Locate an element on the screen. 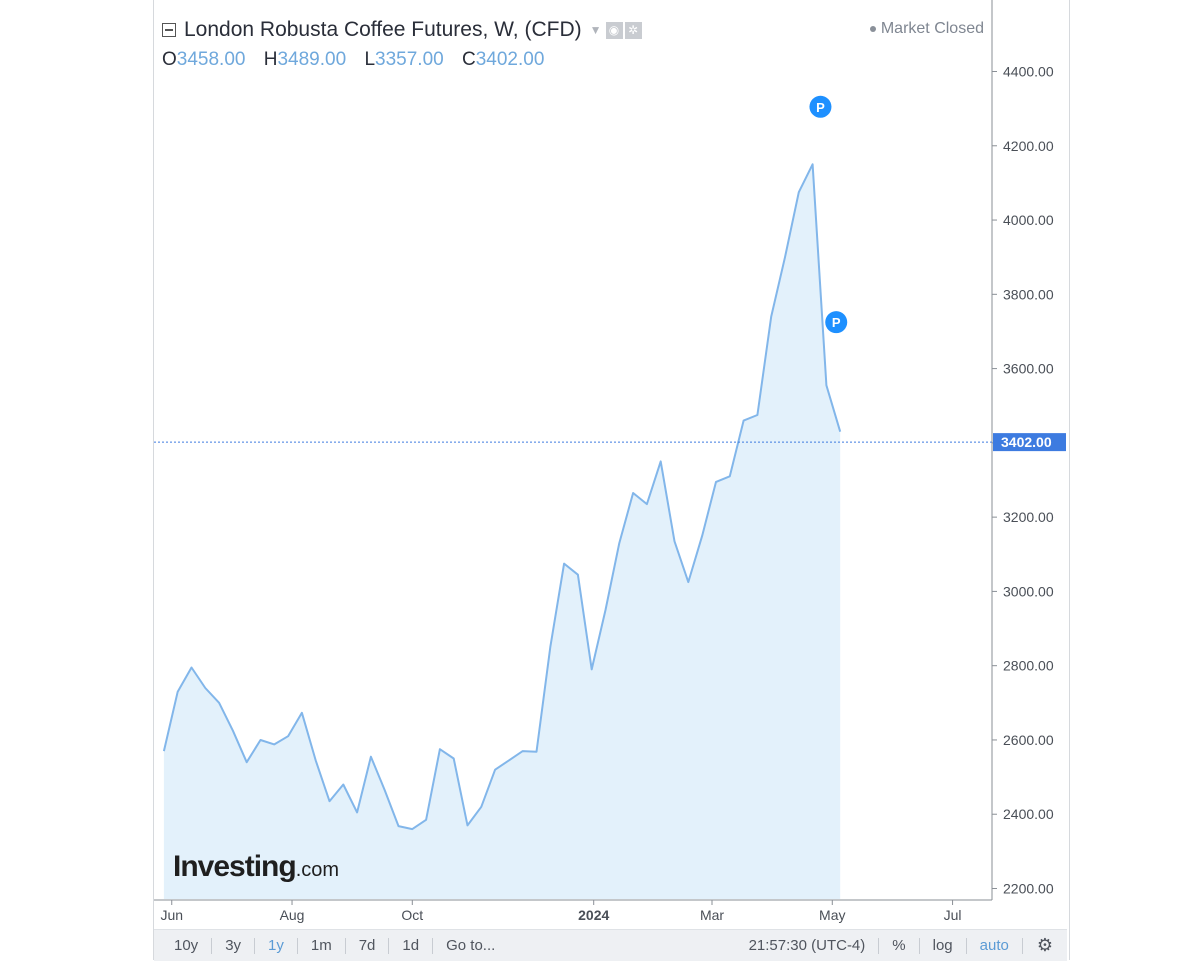  y-tick-label: 2600.00 is located at coordinates (1028, 740).